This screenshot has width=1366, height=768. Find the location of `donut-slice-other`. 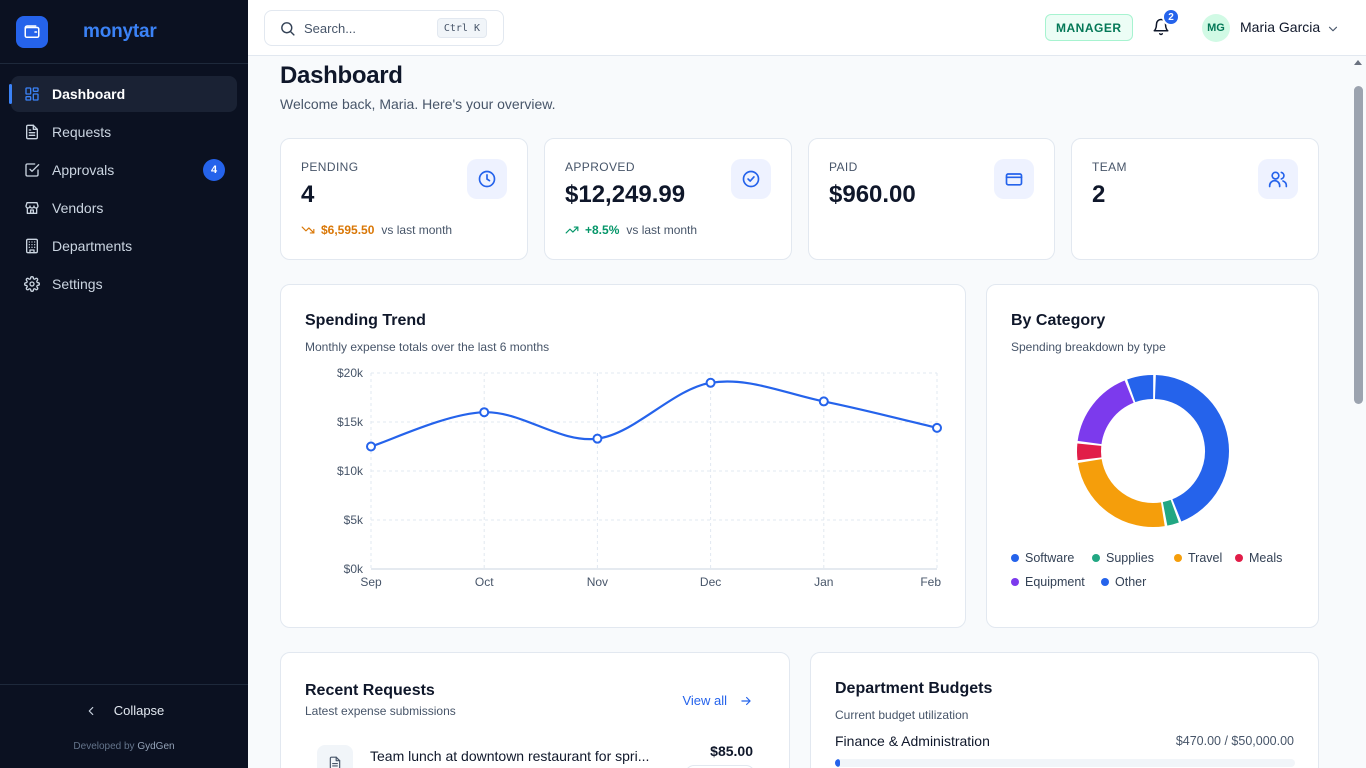

donut-slice-other is located at coordinates (1140, 388).